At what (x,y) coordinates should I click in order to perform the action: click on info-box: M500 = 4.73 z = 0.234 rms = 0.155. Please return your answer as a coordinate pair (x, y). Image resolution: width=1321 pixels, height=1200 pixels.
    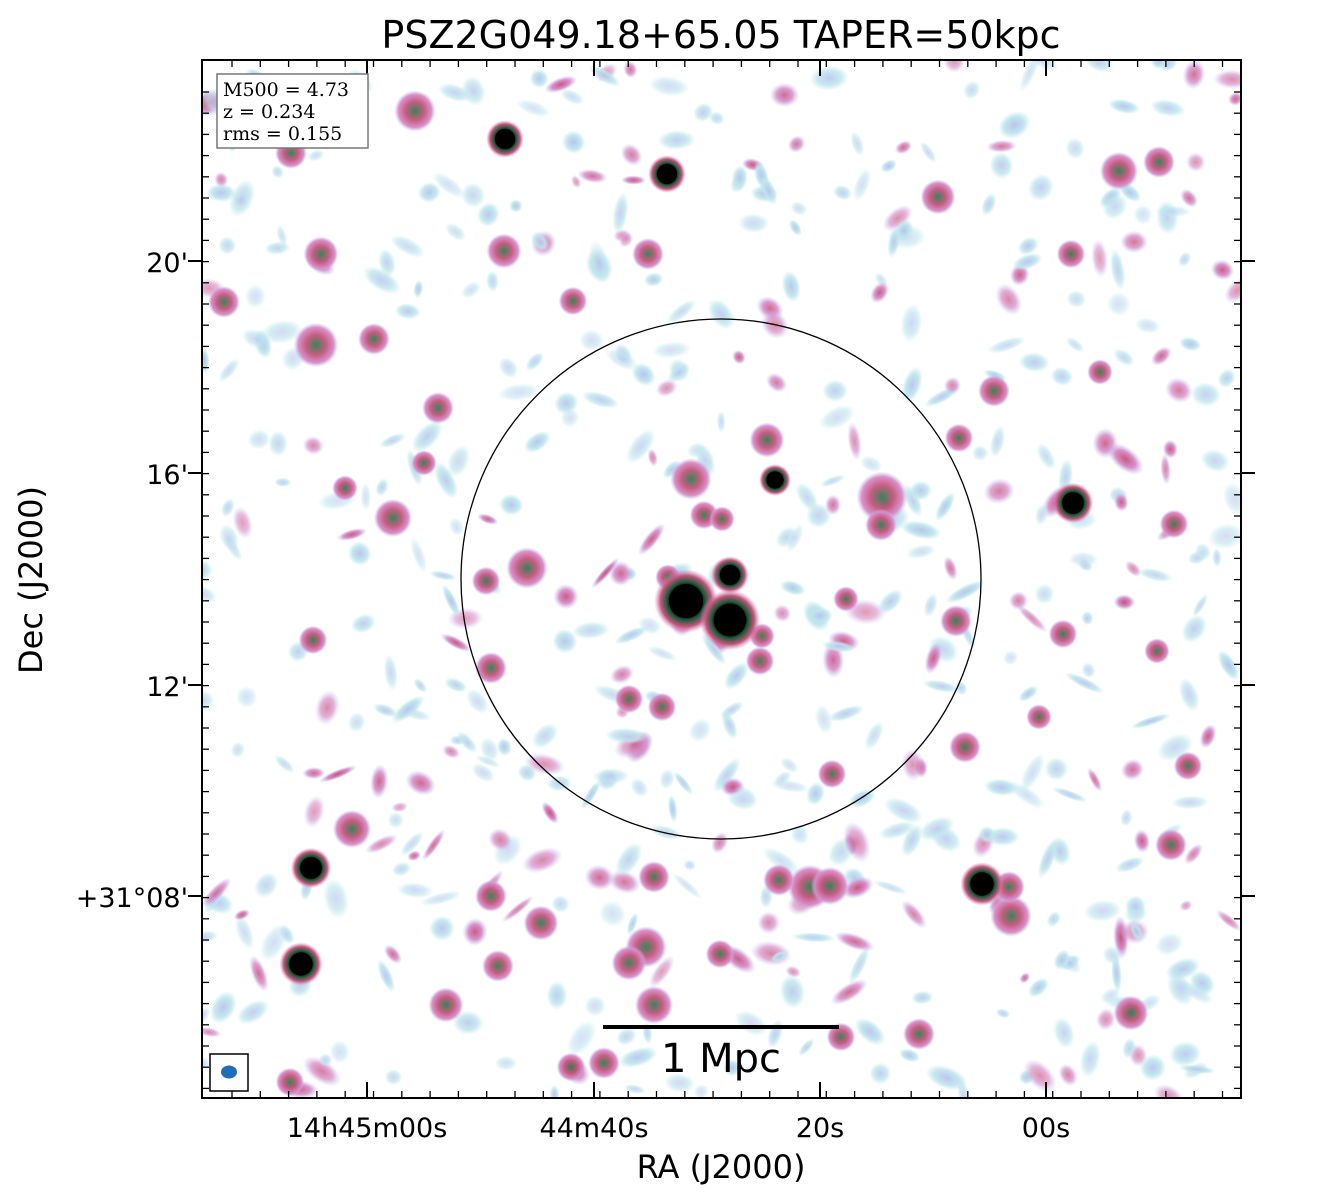
    Looking at the image, I should click on (292, 111).